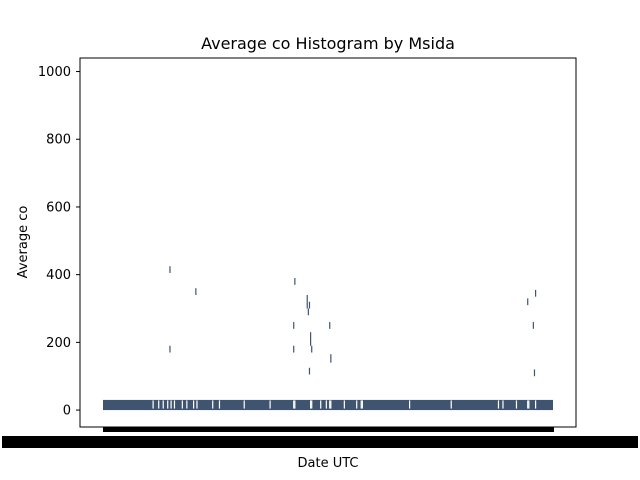 This screenshot has width=640, height=480. I want to click on y-tick-label: 0, so click(67, 411).